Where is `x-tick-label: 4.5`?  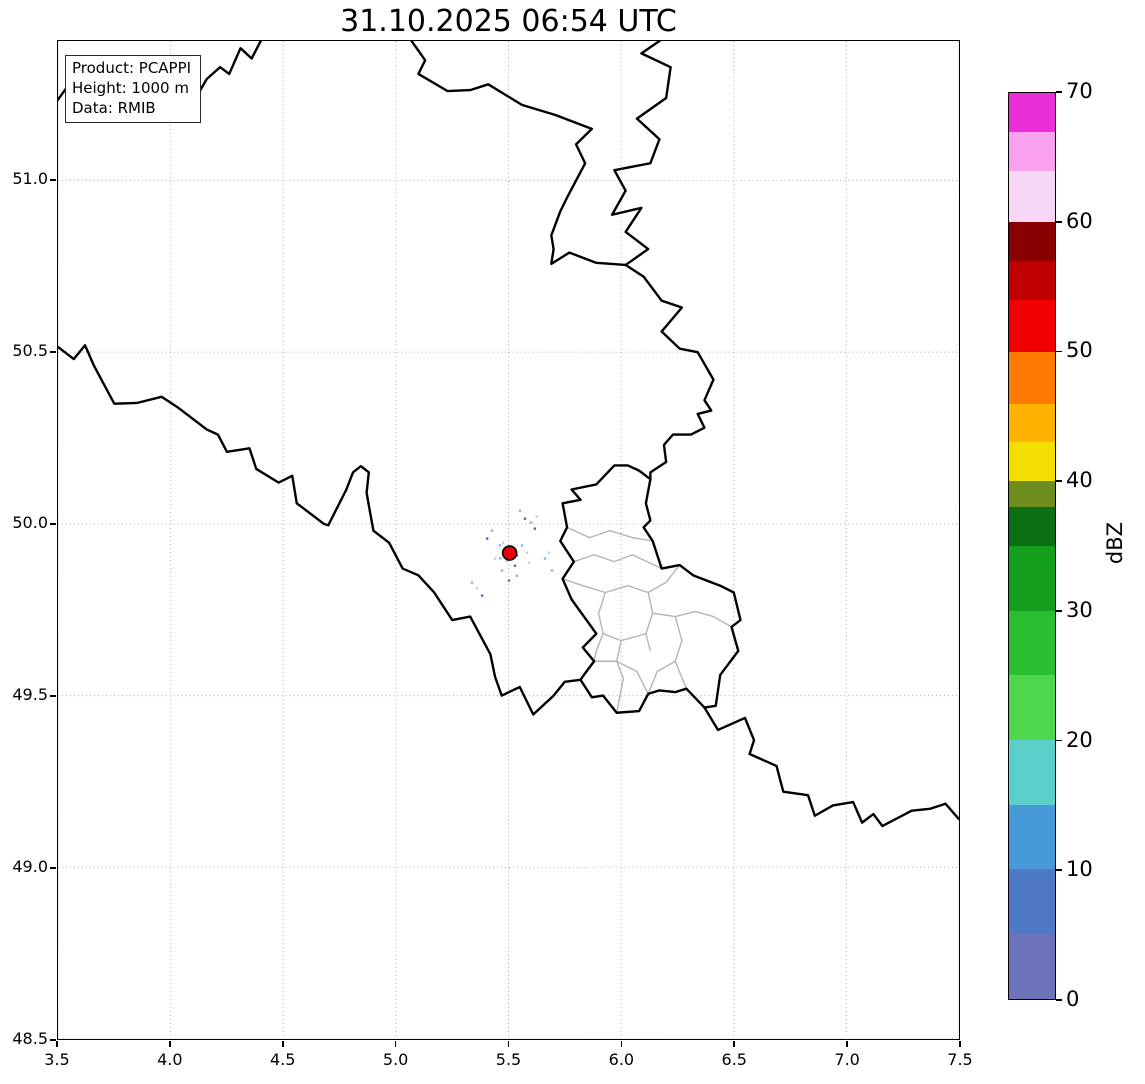 x-tick-label: 4.5 is located at coordinates (283, 1059).